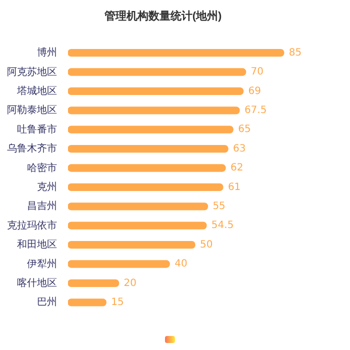 The width and height of the screenshot is (350, 350). Describe the element at coordinates (32, 148) in the screenshot. I see `y-tick-label: 乌鲁木齐市` at that location.